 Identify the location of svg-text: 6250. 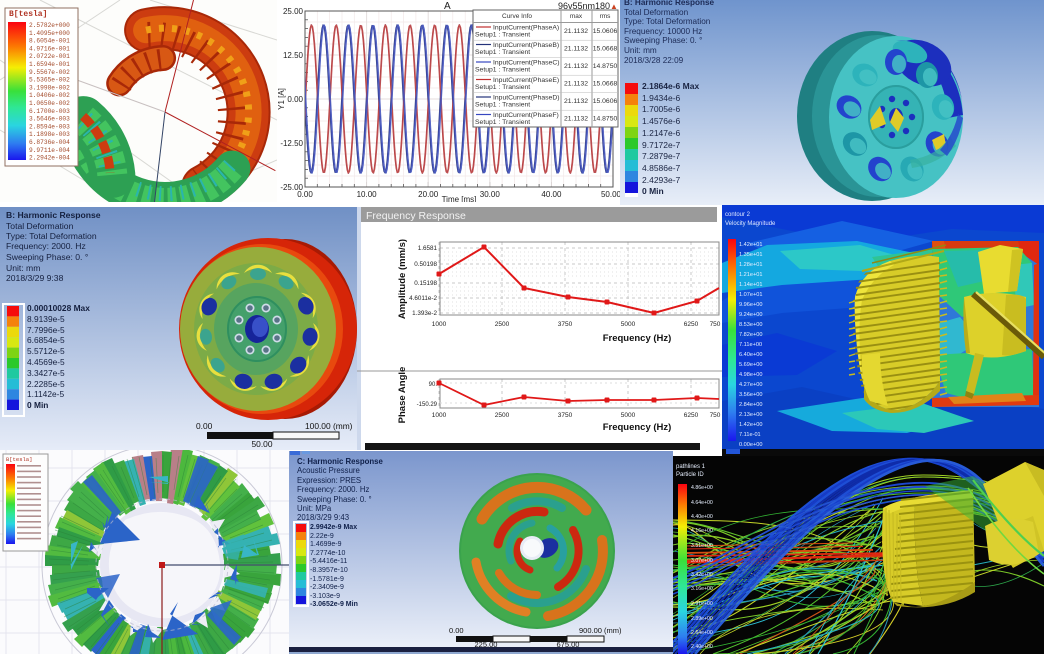
(691, 415).